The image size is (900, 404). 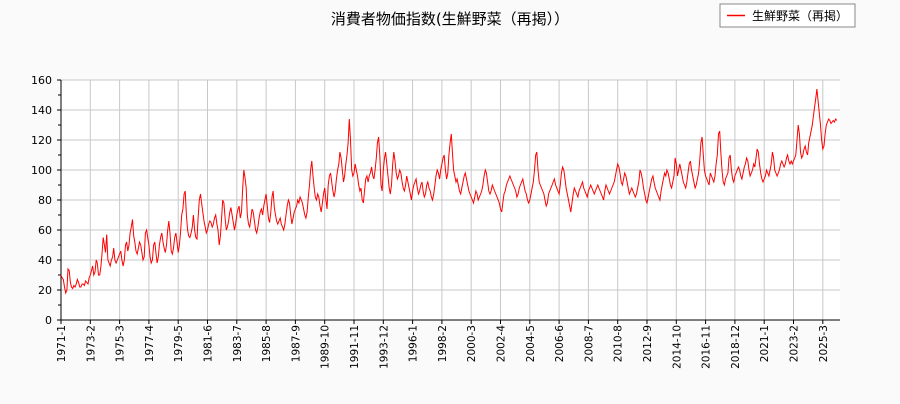 I want to click on x-tick-label: 2010-8, so click(x=619, y=343).